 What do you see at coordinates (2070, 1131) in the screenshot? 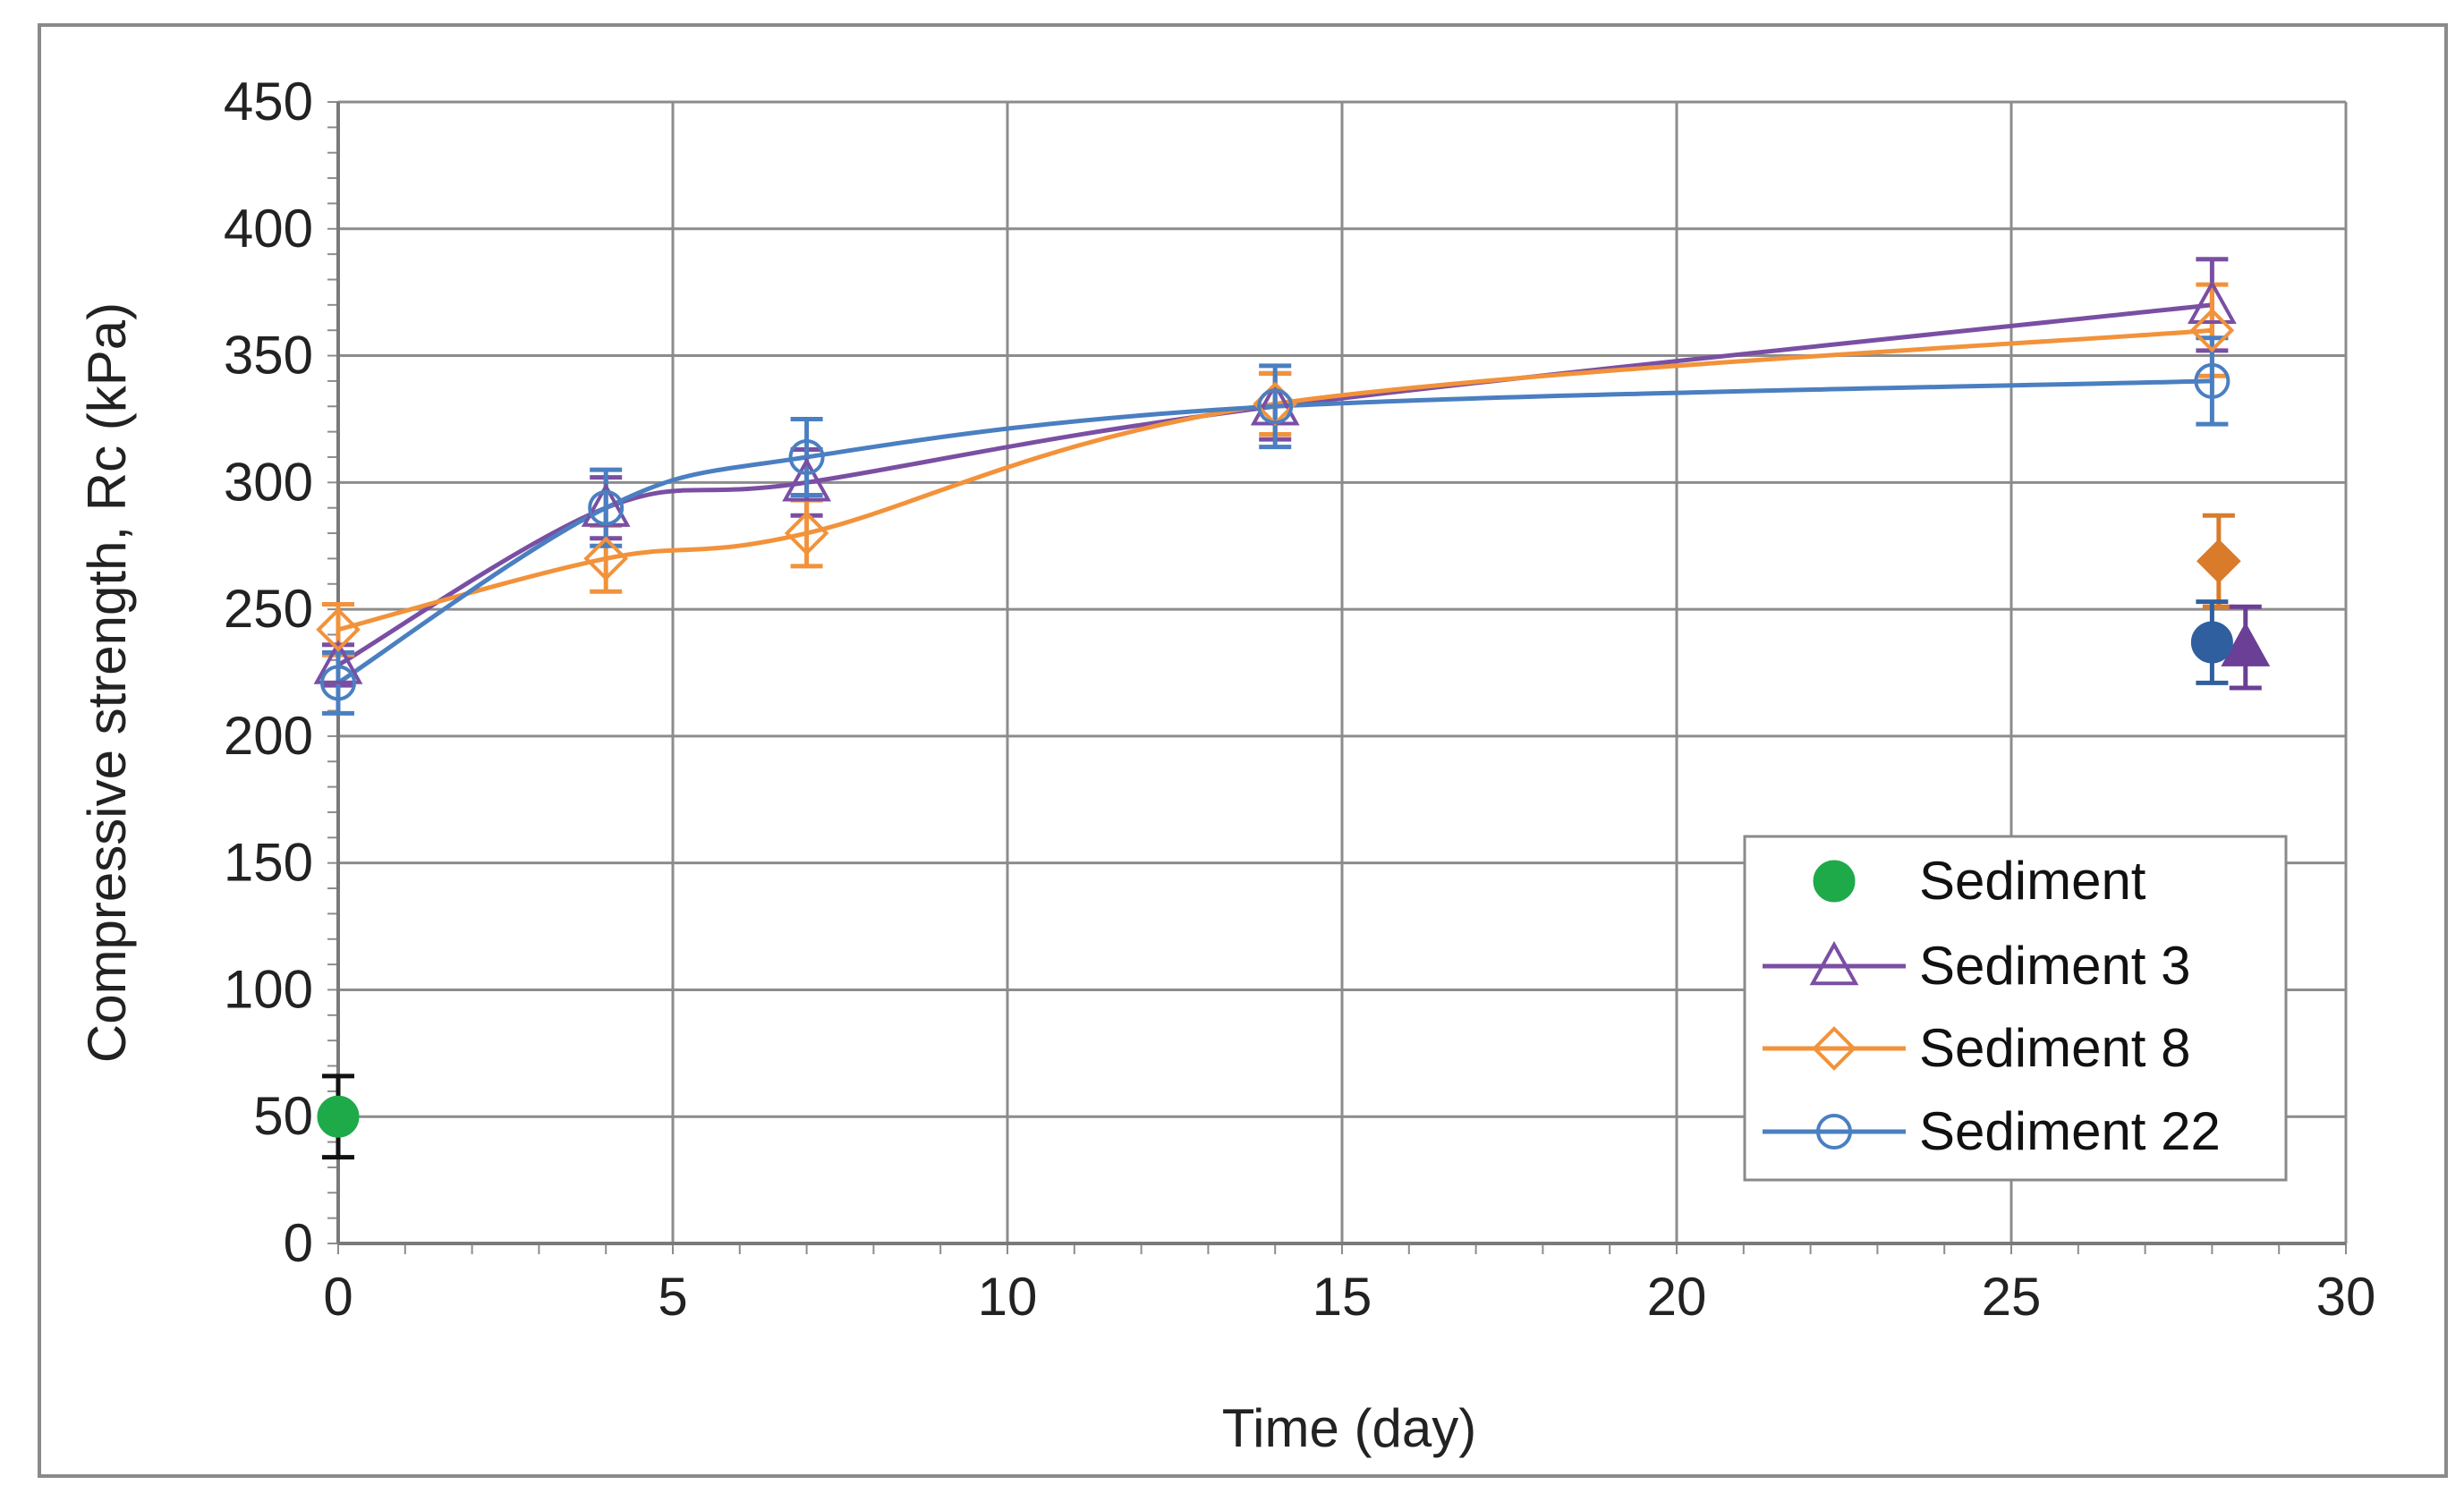
I see `legend-label-sediment-22: Sediment 22` at bounding box center [2070, 1131].